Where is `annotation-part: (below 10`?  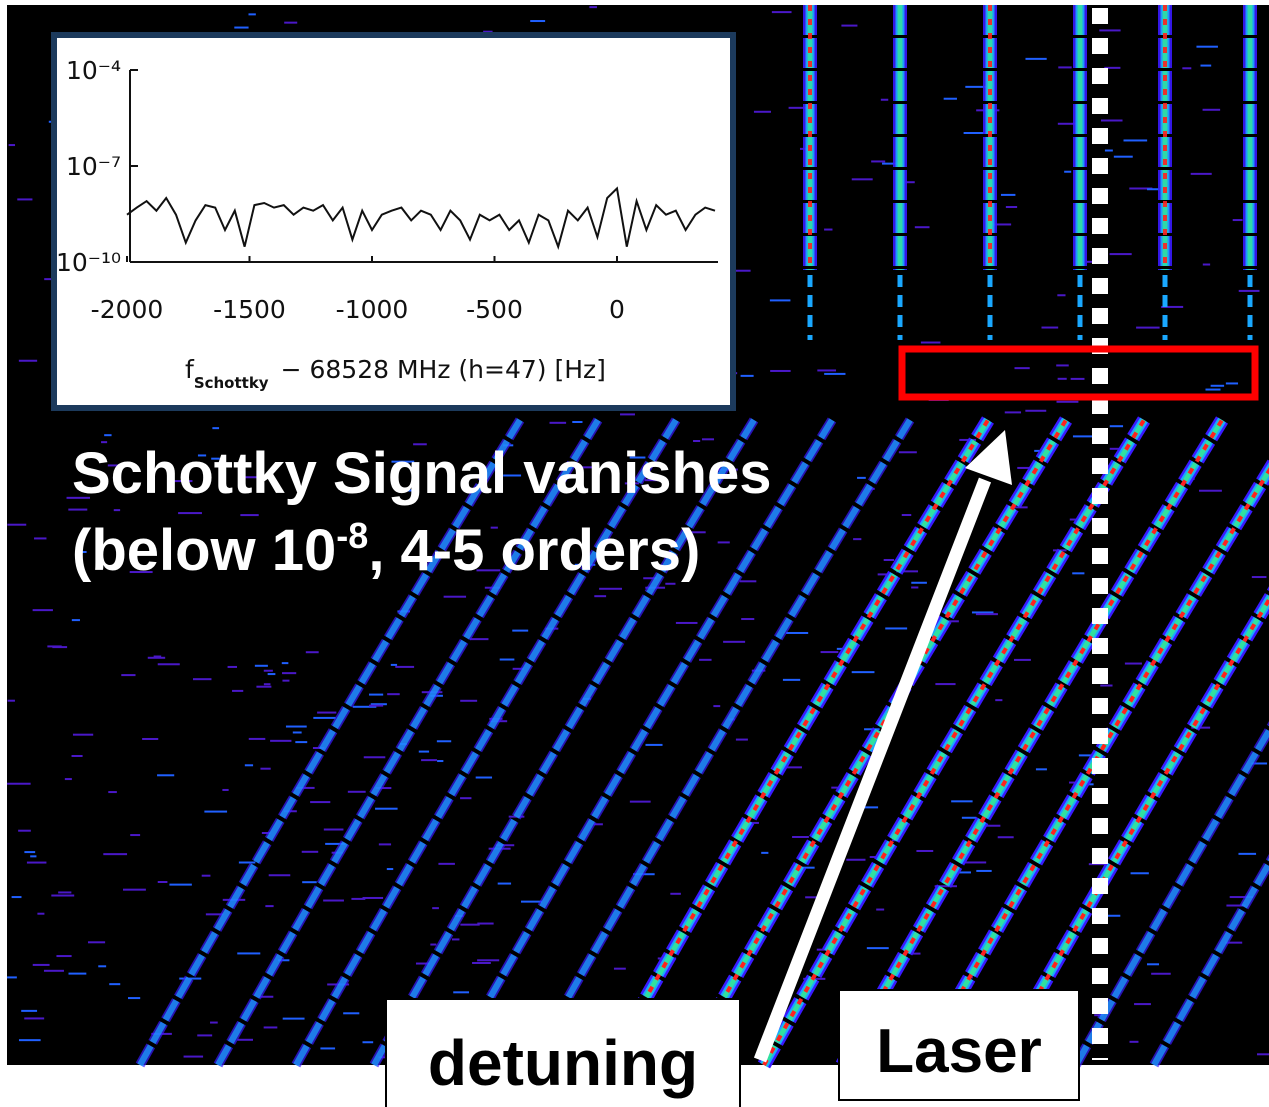 annotation-part: (below 10 is located at coordinates (204, 550).